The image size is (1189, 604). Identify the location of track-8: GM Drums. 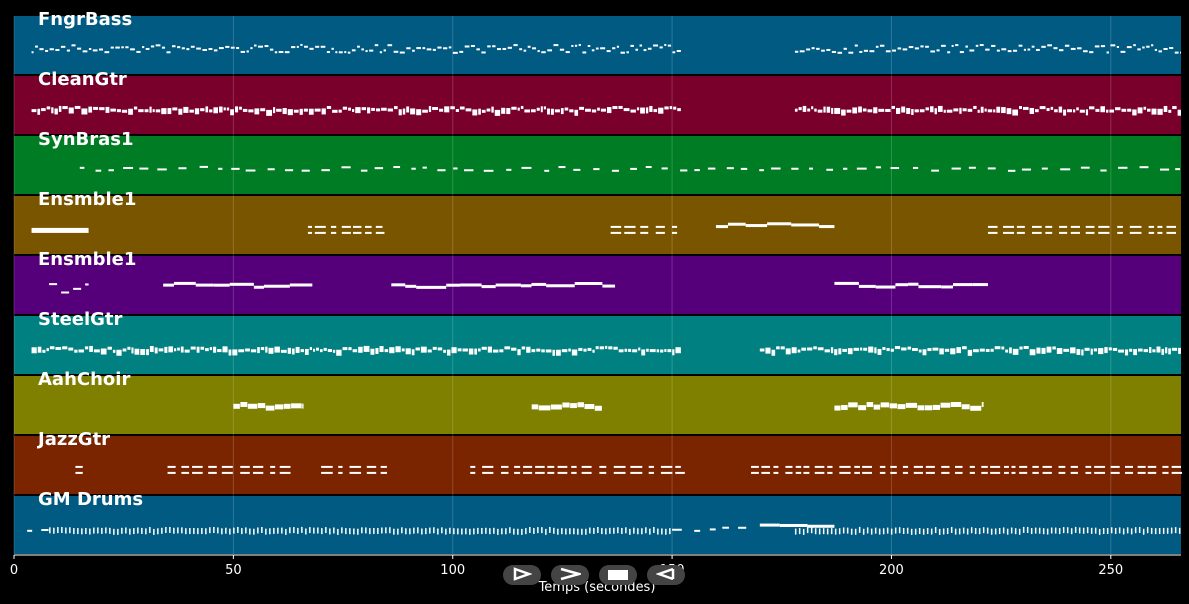
(597, 521).